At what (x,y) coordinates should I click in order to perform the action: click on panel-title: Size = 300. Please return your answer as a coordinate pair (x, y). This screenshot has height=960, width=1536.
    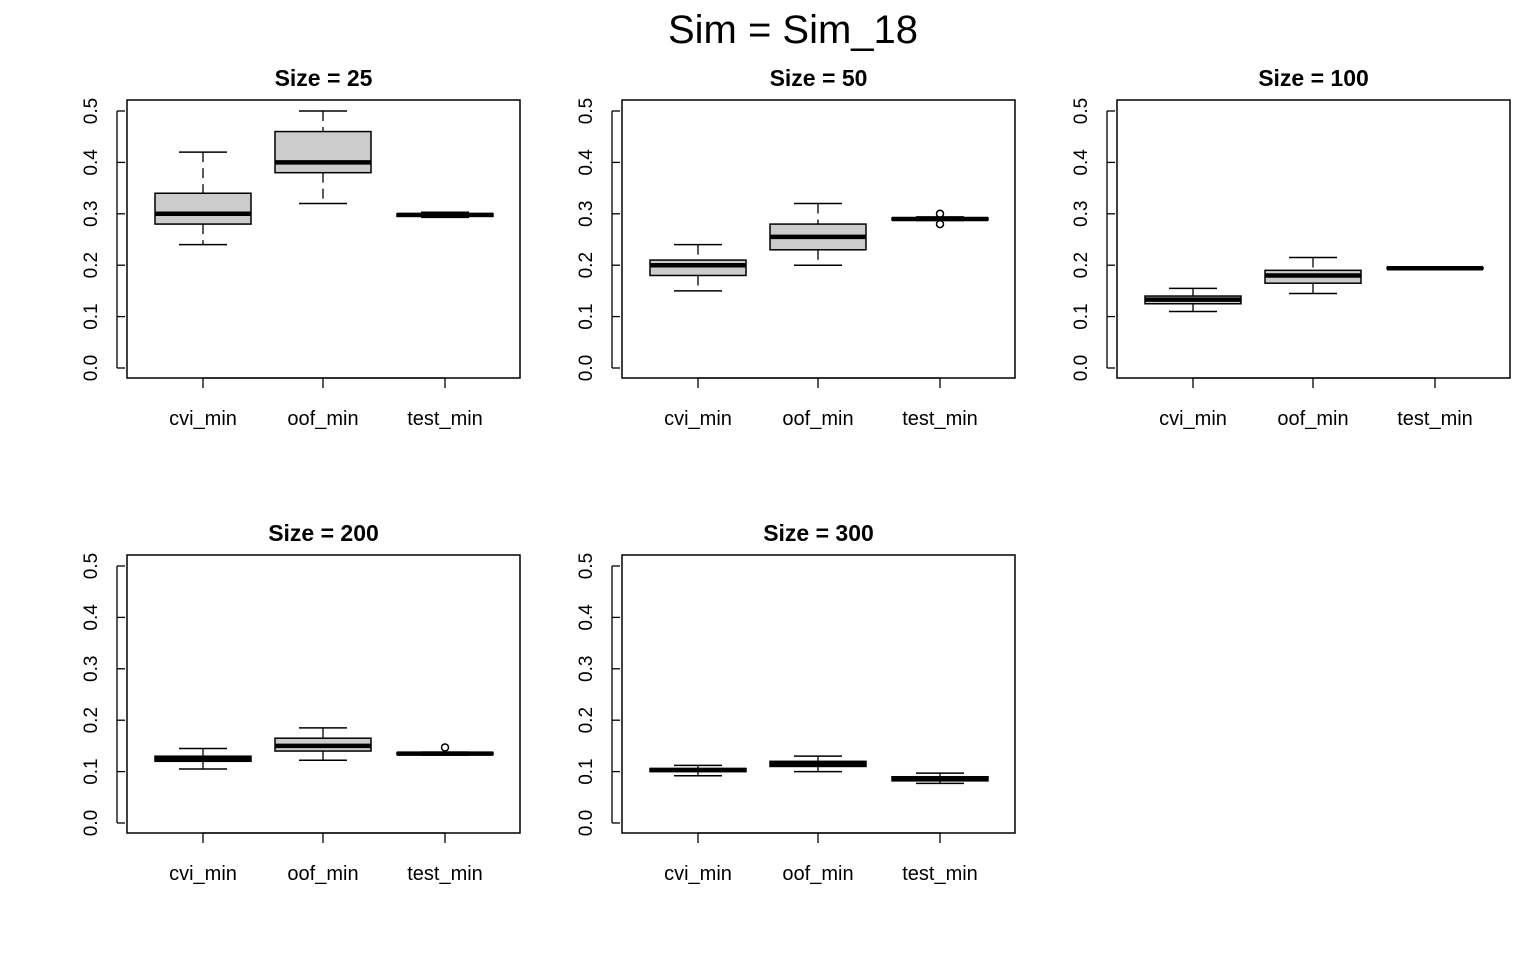
    Looking at the image, I should click on (818, 533).